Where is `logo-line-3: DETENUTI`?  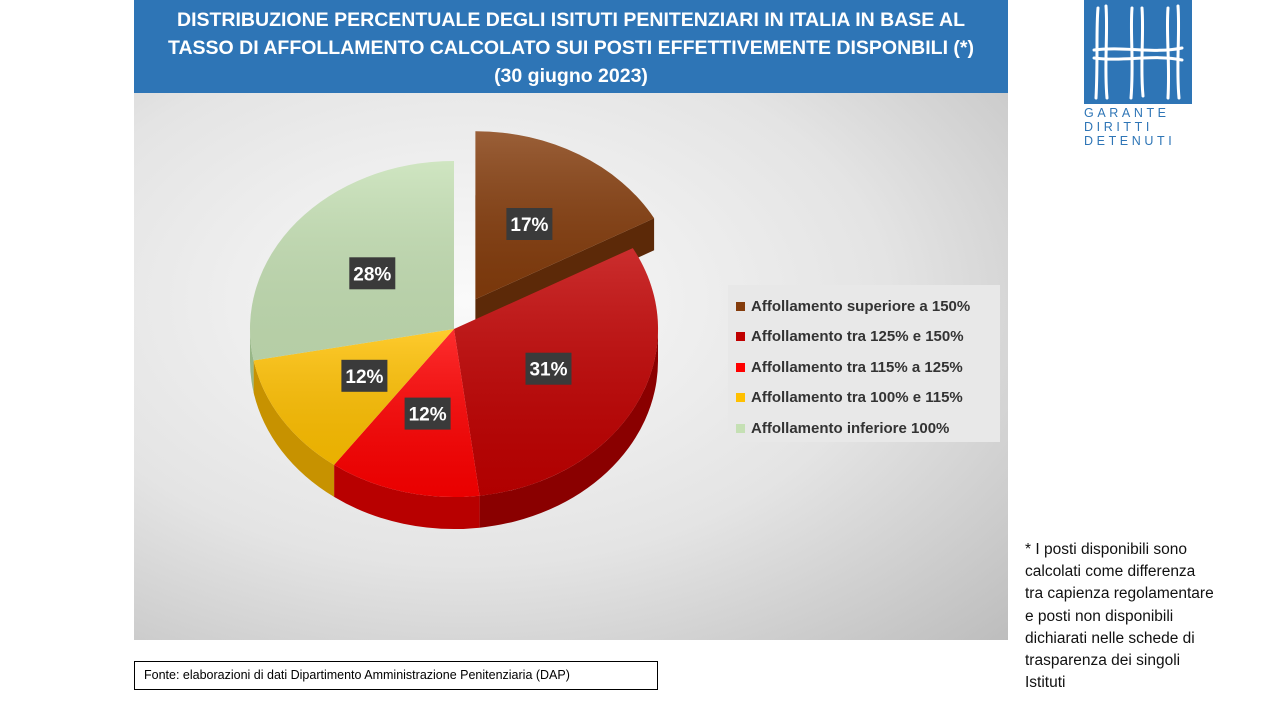
logo-line-3: DETENUTI is located at coordinates (1130, 141).